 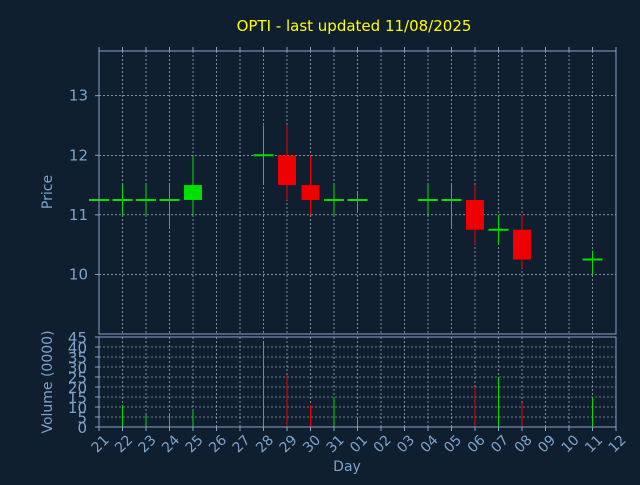 I want to click on price-axis-label: Price, so click(x=48, y=192).